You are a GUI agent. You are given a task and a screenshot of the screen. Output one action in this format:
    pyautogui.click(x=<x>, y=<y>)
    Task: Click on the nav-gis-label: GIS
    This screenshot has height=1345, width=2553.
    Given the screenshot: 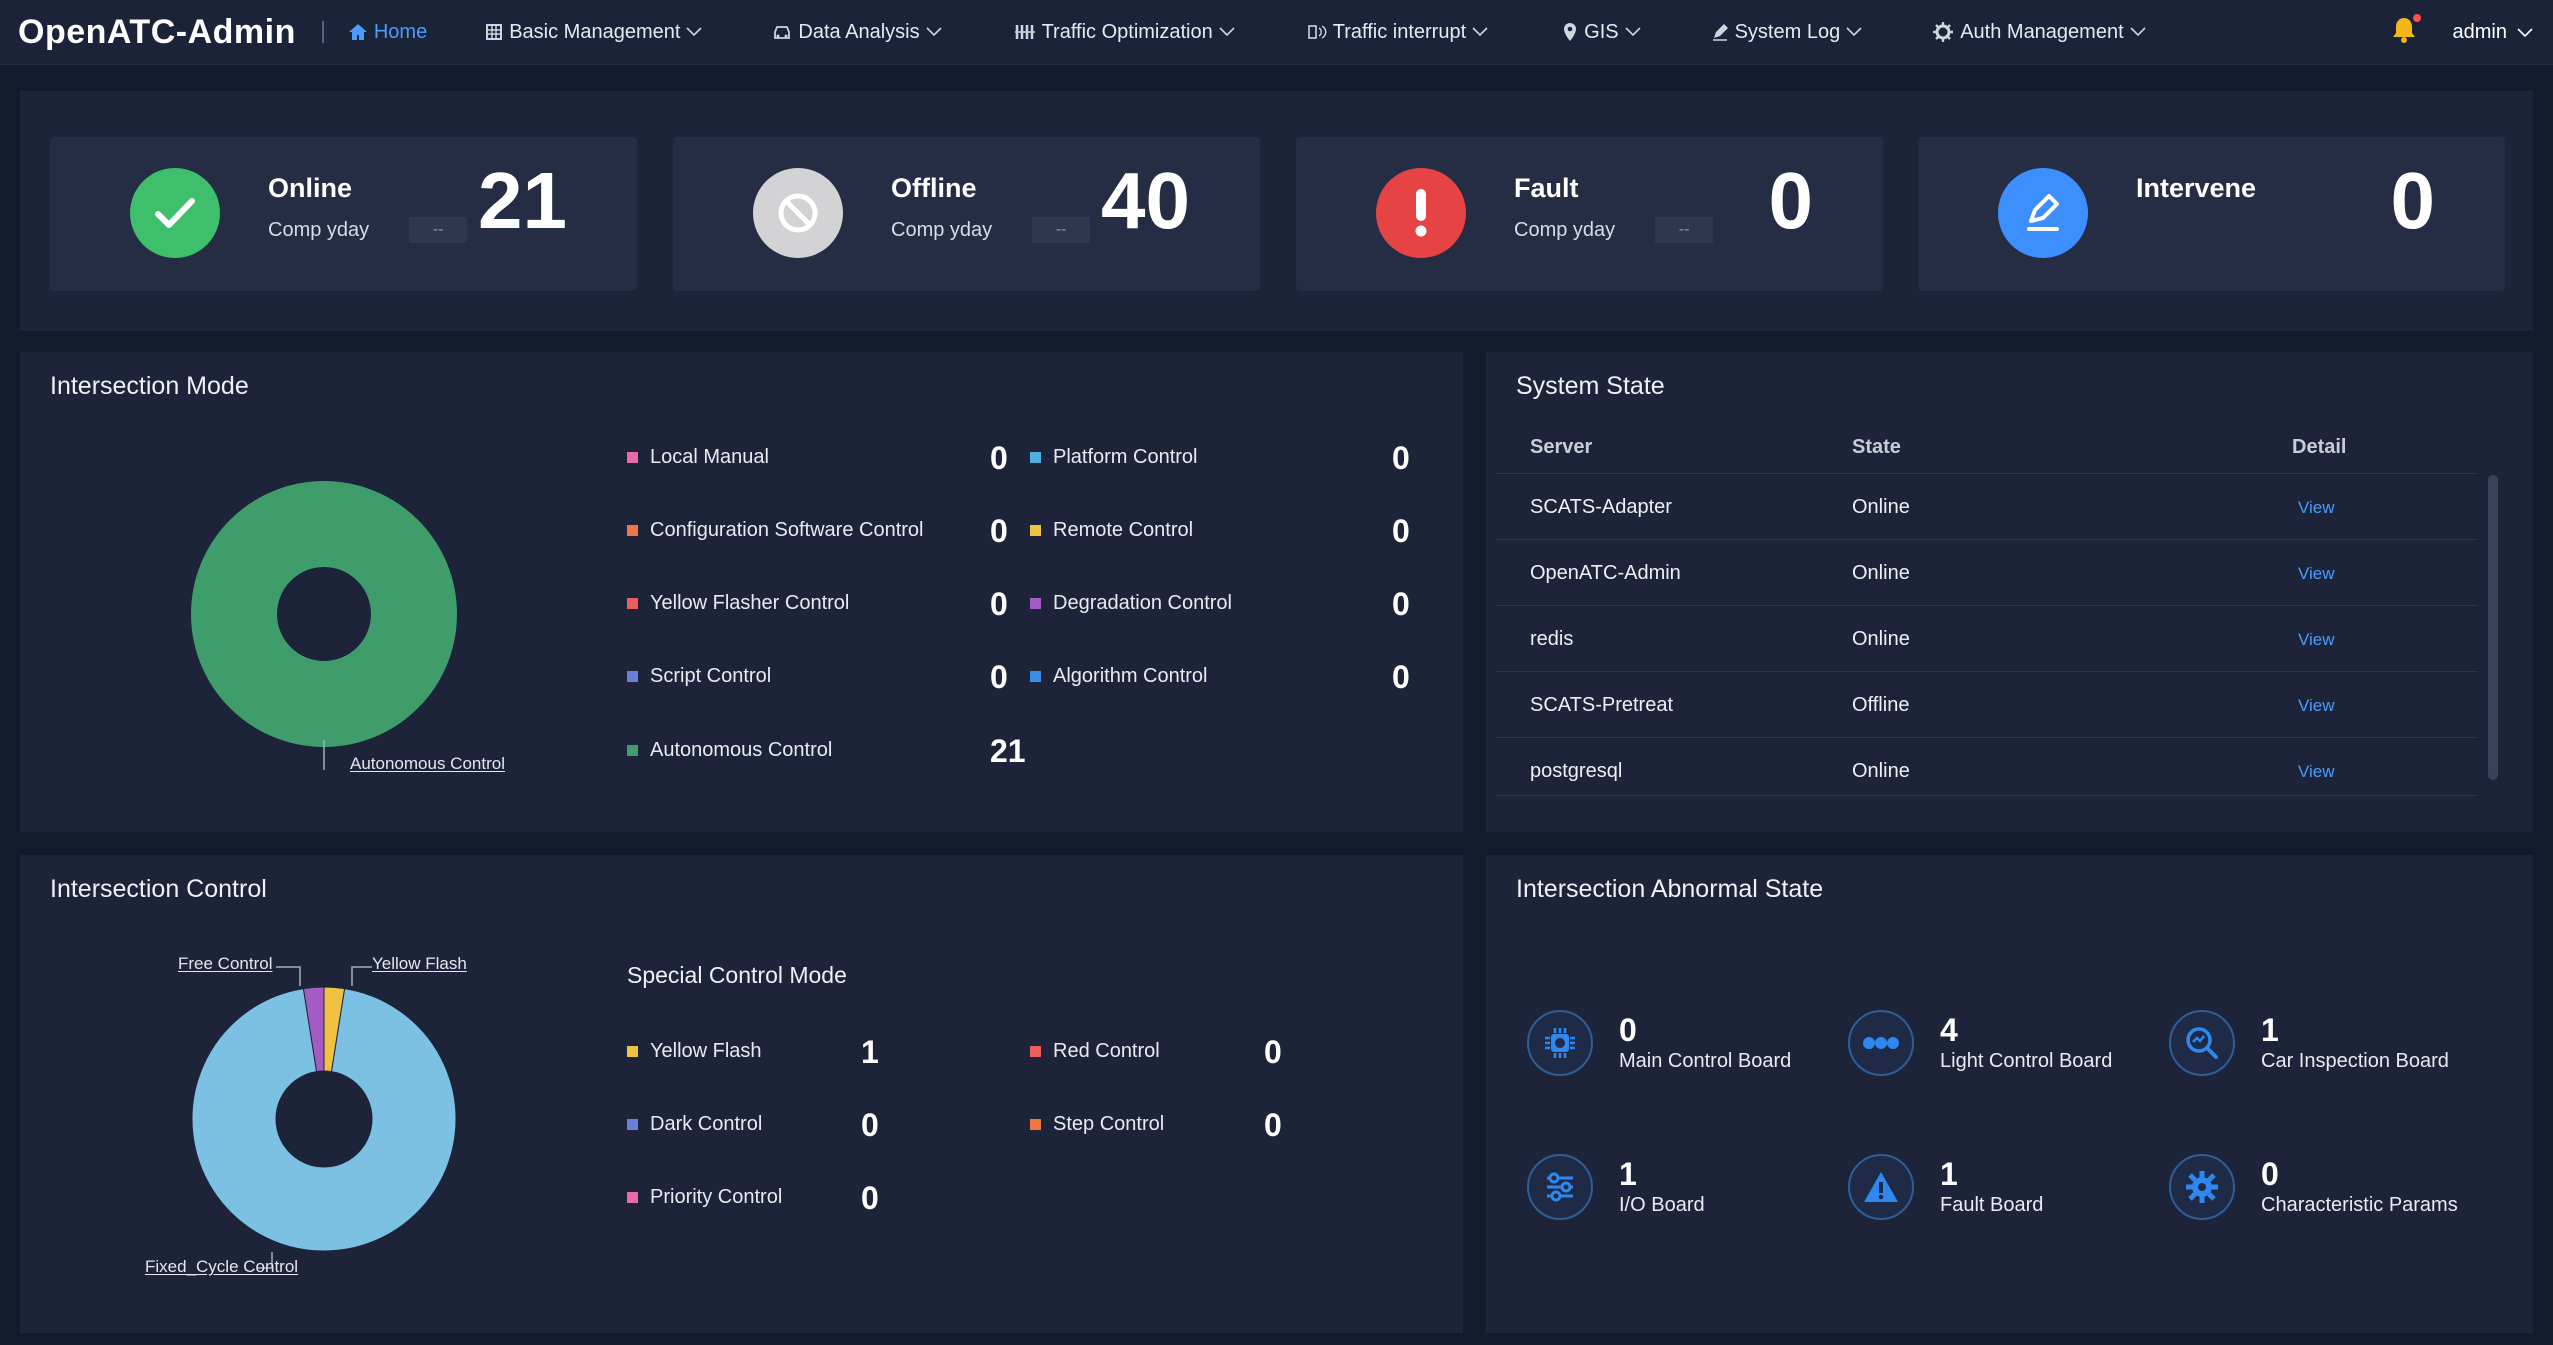 What is the action you would take?
    pyautogui.click(x=1601, y=31)
    